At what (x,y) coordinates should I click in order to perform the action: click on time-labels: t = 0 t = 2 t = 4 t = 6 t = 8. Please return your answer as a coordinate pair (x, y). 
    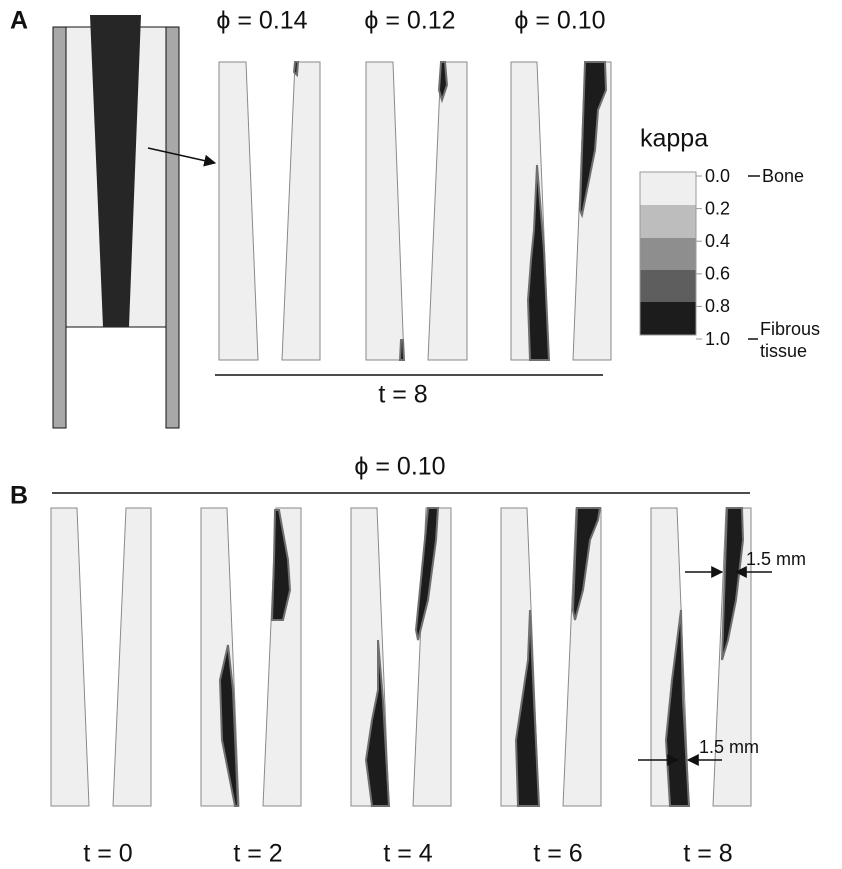
    Looking at the image, I should click on (407, 854).